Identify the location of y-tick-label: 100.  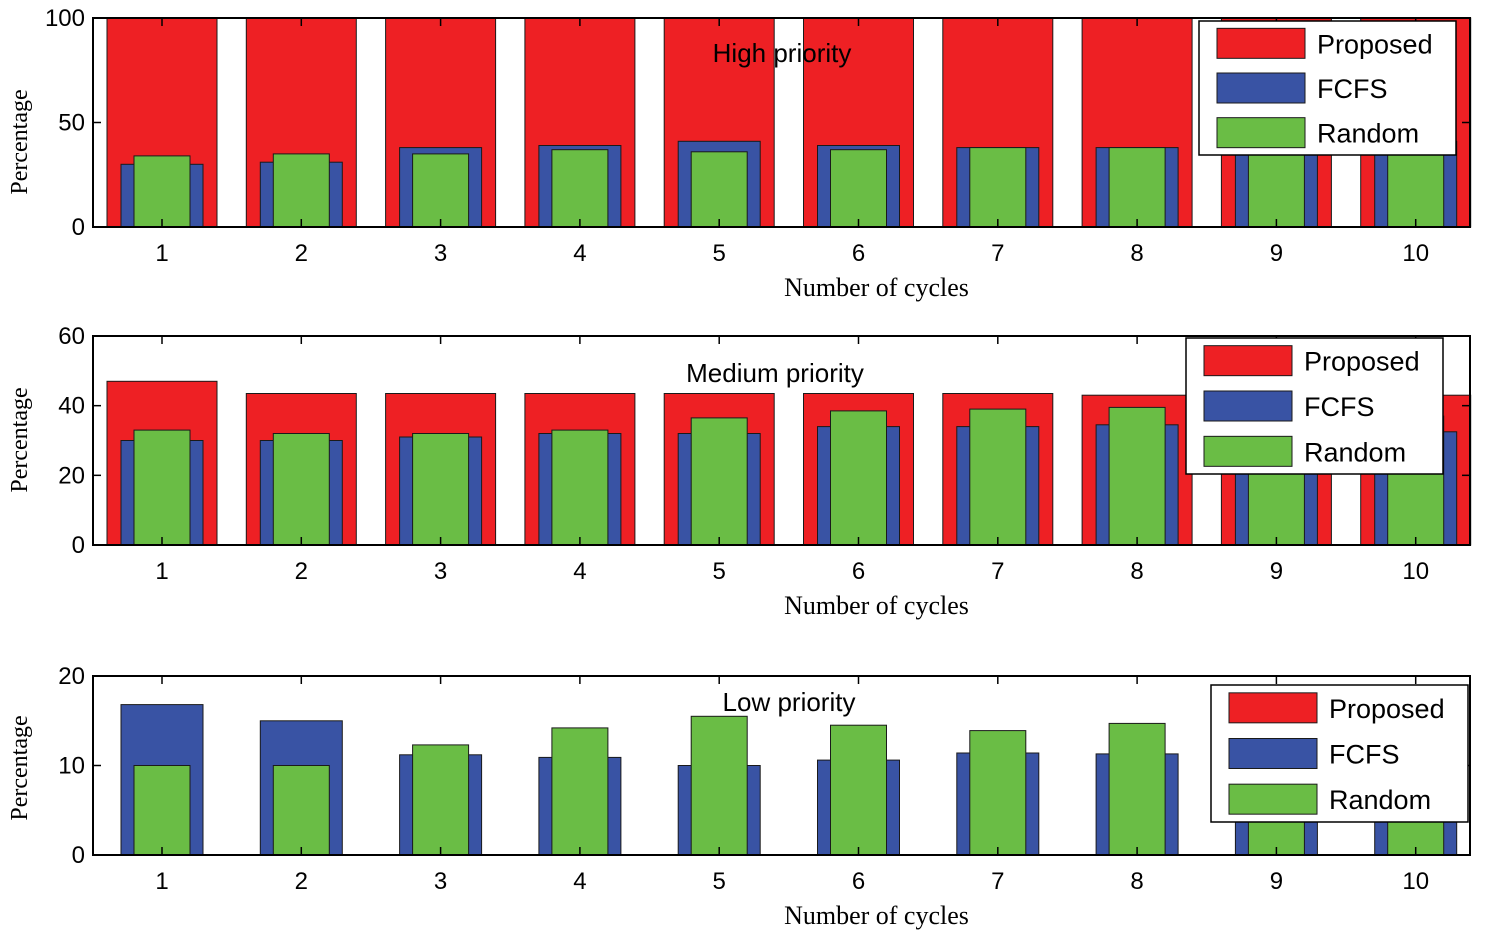
(65, 18).